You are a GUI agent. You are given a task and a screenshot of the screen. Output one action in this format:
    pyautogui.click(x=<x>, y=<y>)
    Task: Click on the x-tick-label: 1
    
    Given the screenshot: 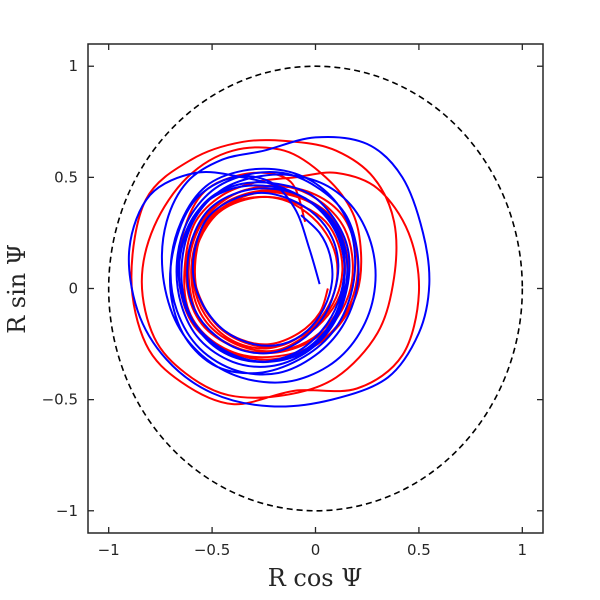 What is the action you would take?
    pyautogui.click(x=523, y=550)
    